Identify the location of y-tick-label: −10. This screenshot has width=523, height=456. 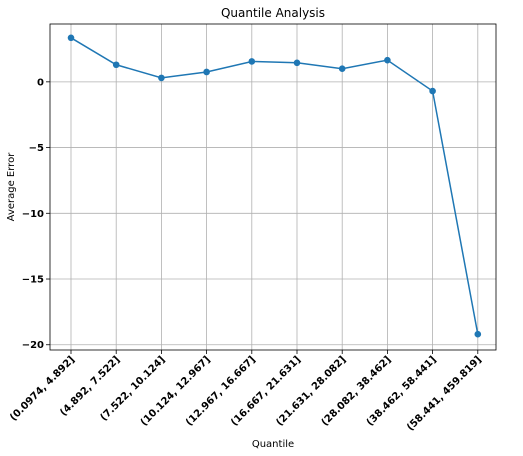
(33, 214).